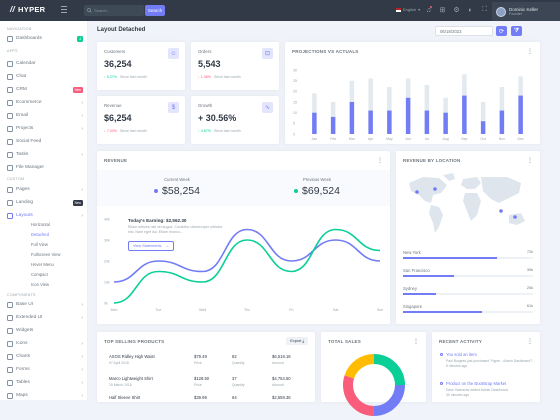 The height and width of the screenshot is (420, 560). Describe the element at coordinates (25, 304) in the screenshot. I see `sidebar-item-label: Base UI` at that location.